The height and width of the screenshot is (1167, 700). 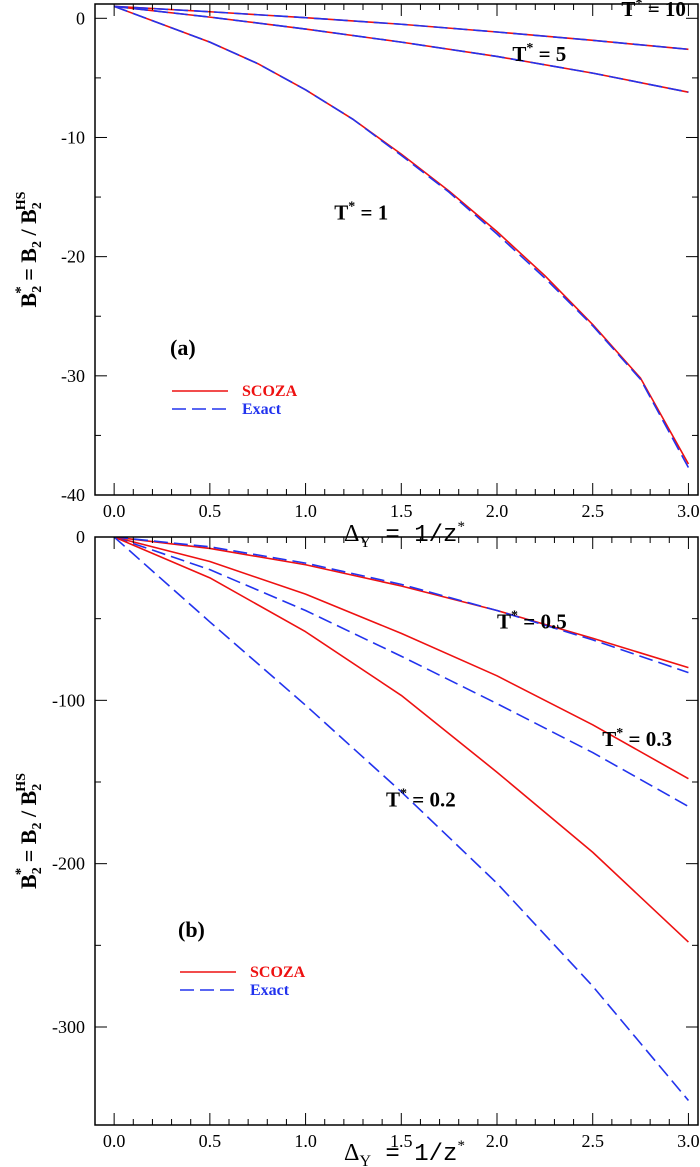 What do you see at coordinates (653, 10) in the screenshot?
I see `curve-label: T* = 10` at bounding box center [653, 10].